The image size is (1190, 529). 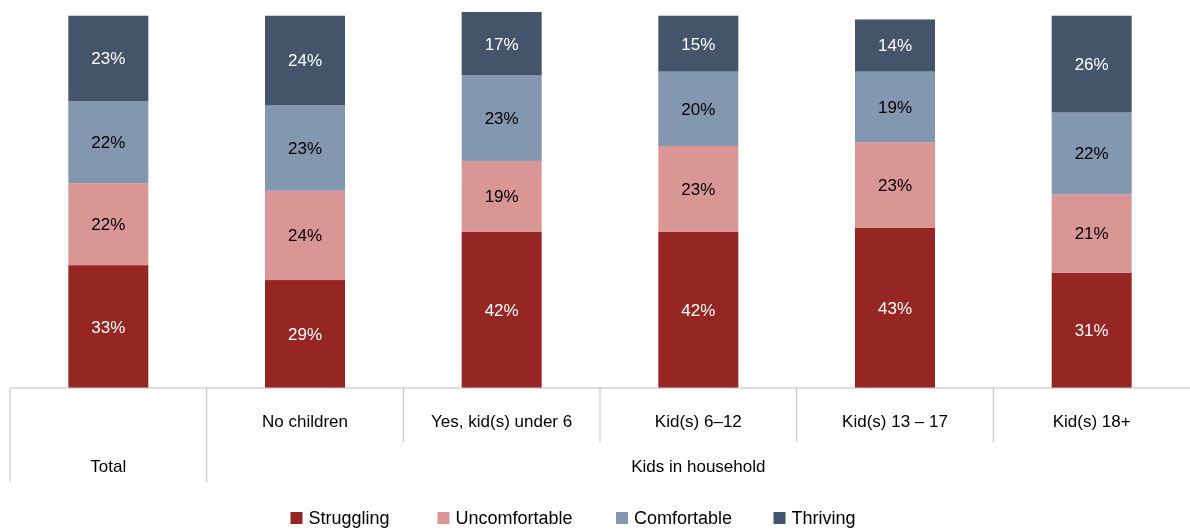 I want to click on text: Total, so click(x=108, y=466).